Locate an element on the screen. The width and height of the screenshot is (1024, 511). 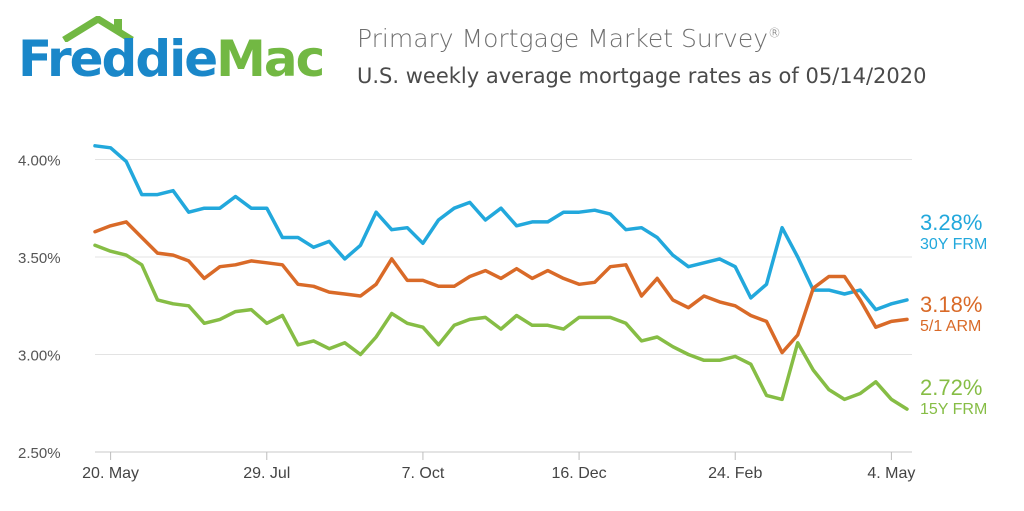
freddie-mac-logo: FreddieMac is located at coordinates (173, 53).